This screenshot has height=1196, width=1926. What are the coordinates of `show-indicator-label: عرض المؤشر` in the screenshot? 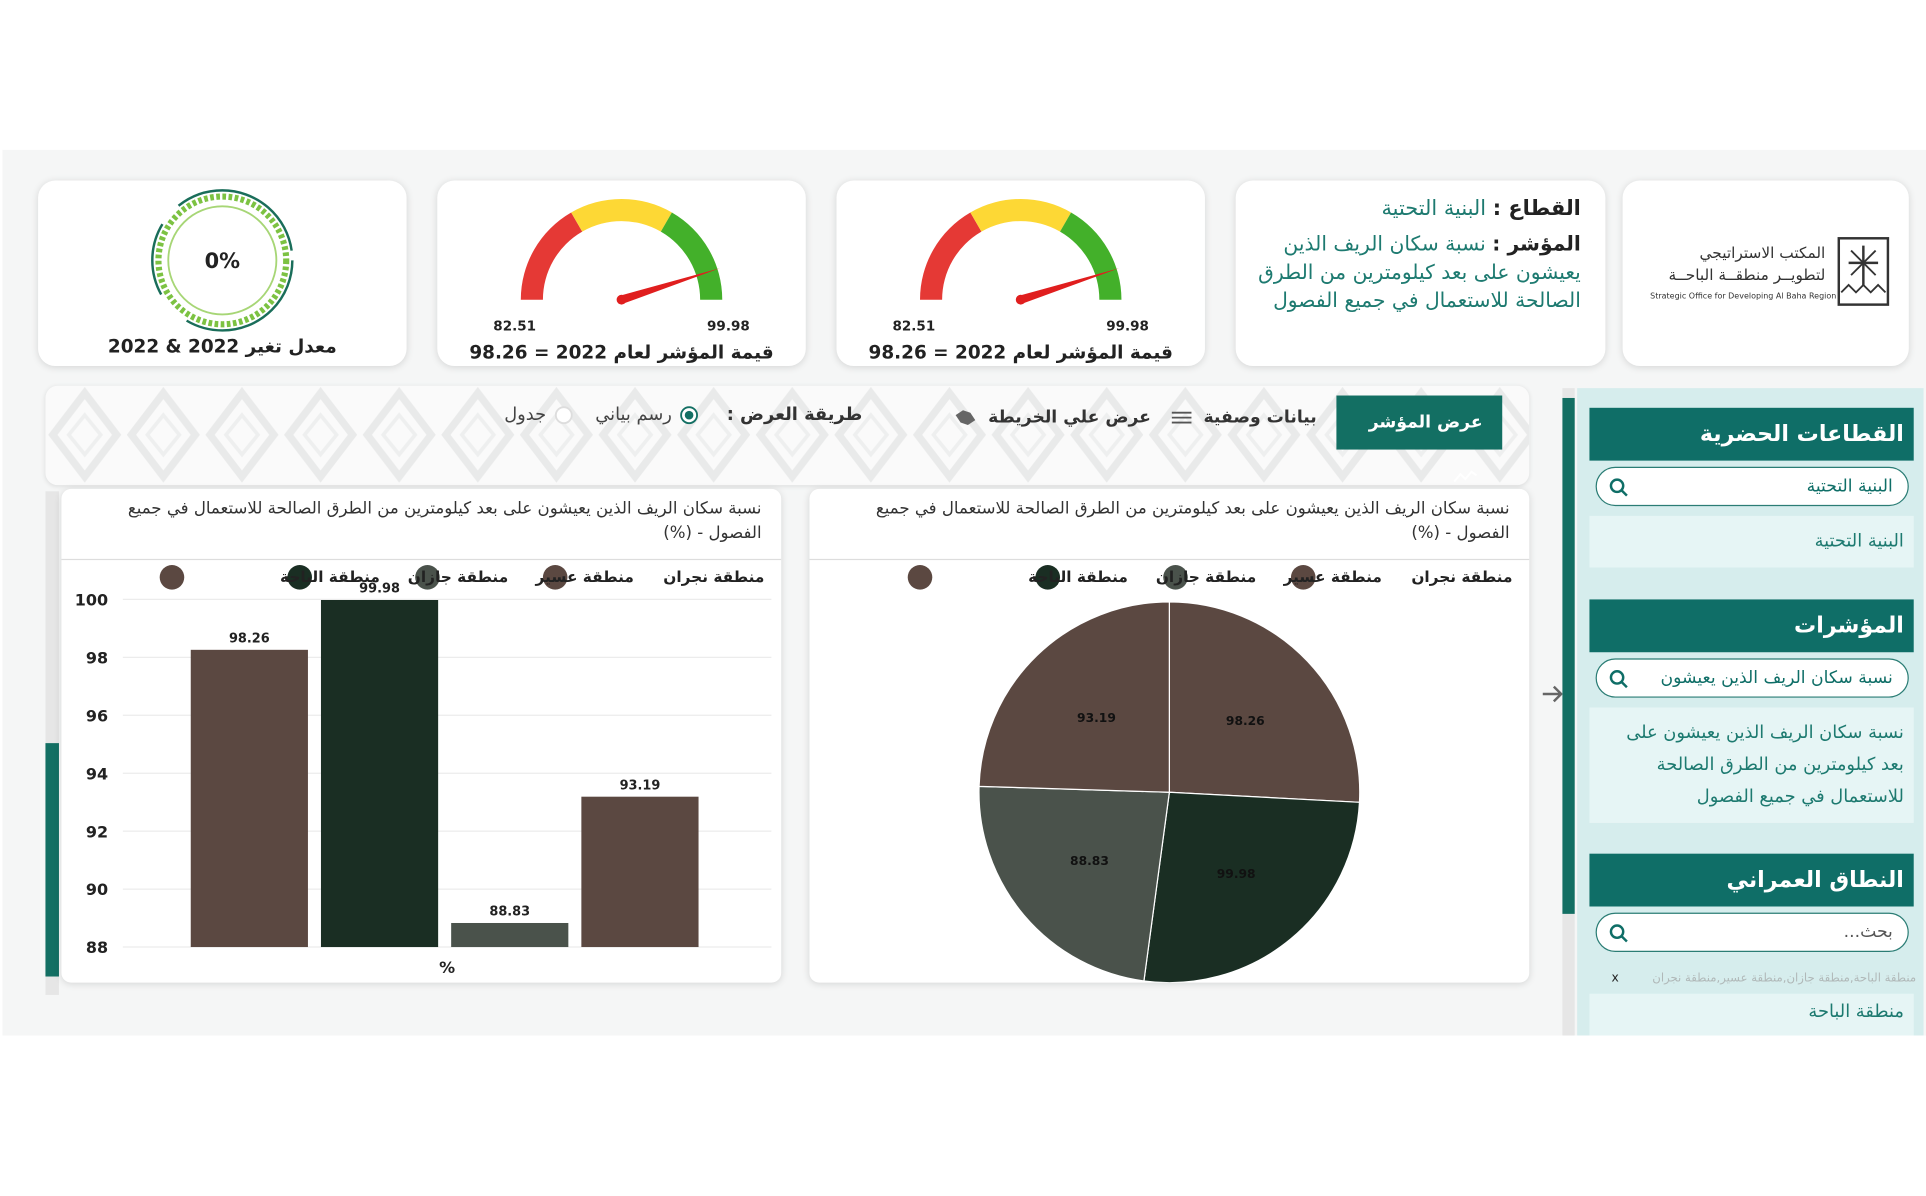 It's located at (1425, 422).